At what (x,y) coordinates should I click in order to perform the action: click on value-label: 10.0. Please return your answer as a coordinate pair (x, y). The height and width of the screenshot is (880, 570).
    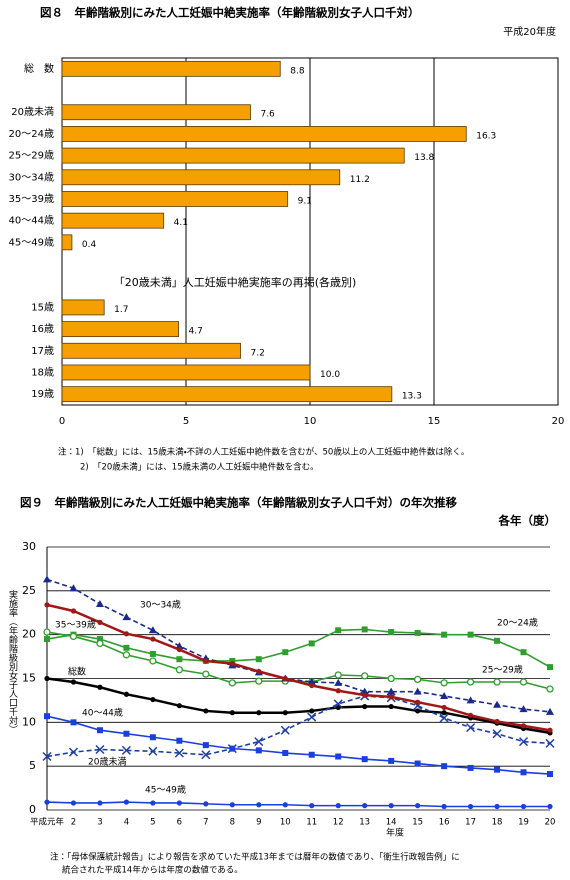
    Looking at the image, I should click on (330, 375).